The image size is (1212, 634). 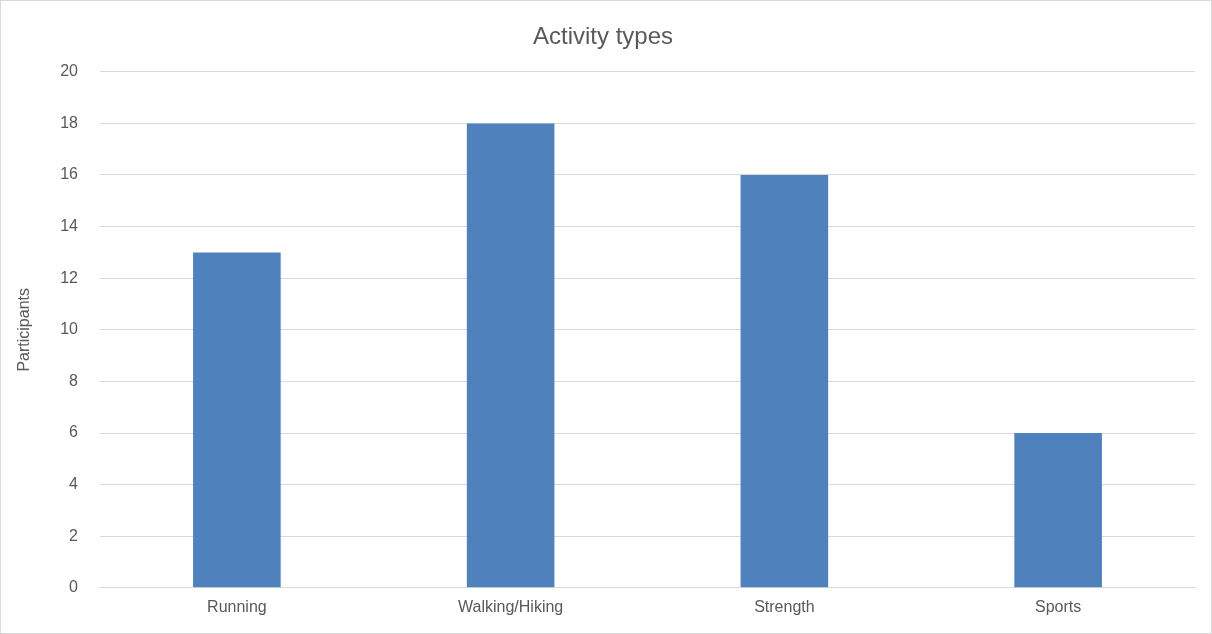 What do you see at coordinates (74, 535) in the screenshot?
I see `y-tick-label: 2` at bounding box center [74, 535].